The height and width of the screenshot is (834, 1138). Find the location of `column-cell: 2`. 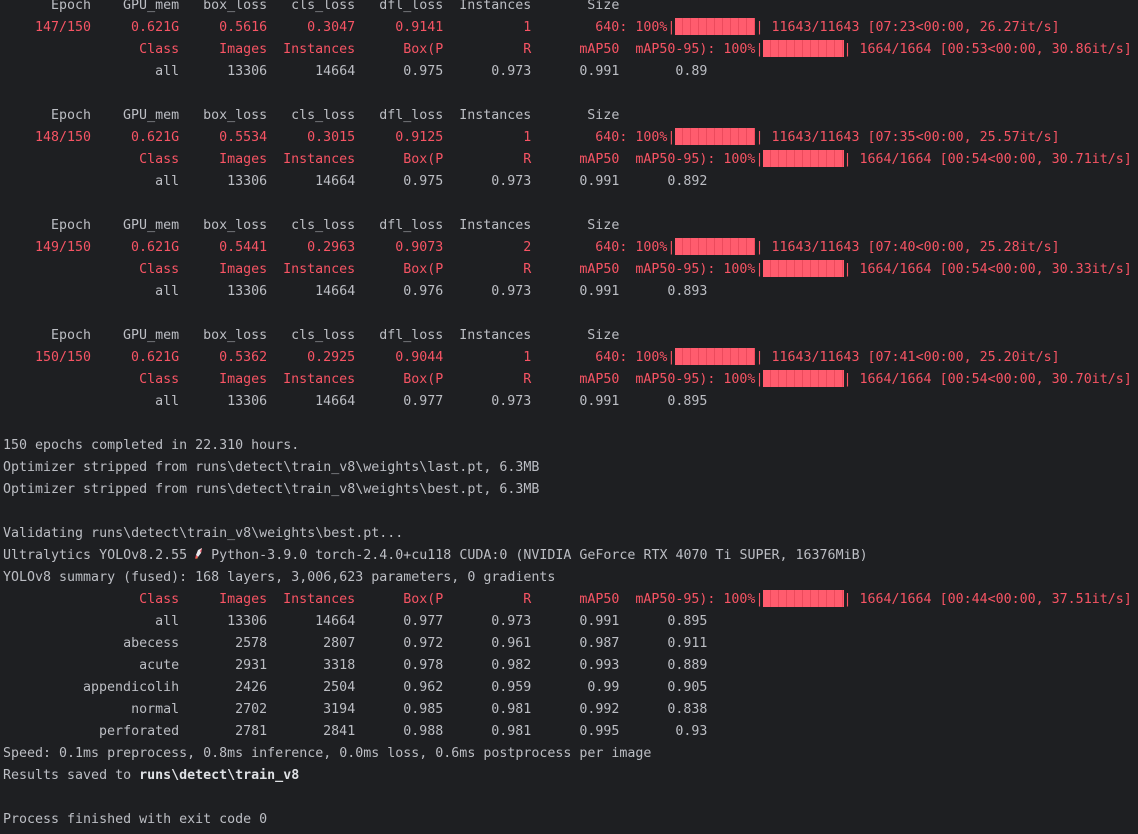

column-cell: 2 is located at coordinates (527, 247).